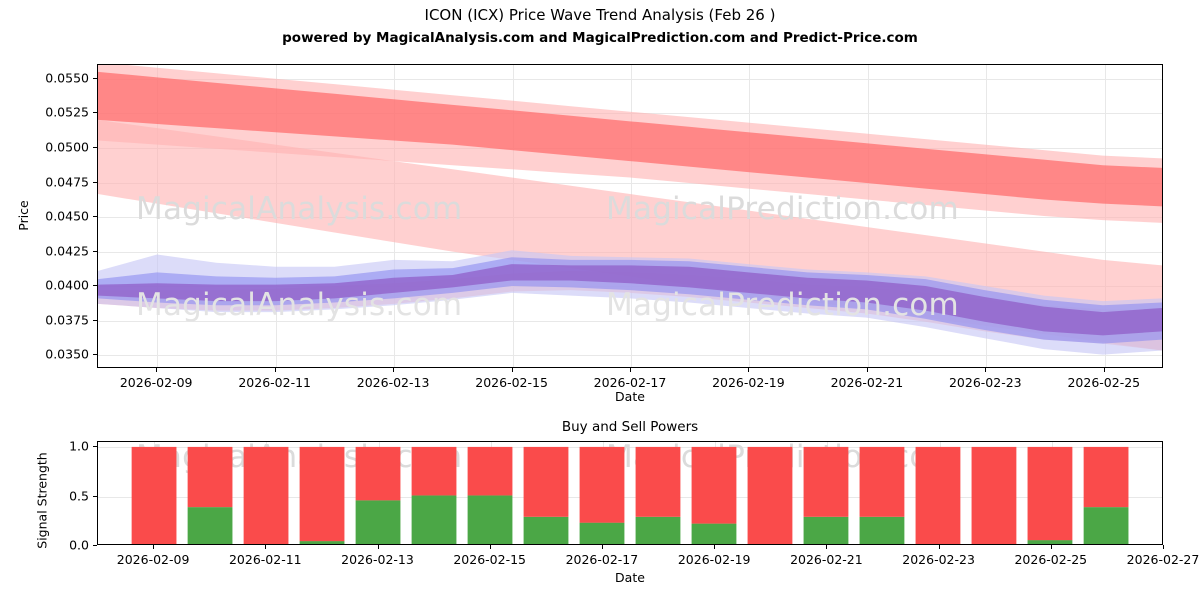 The image size is (1200, 600). Describe the element at coordinates (826, 559) in the screenshot. I see `powers-xtick-label-6: 2026-02-21` at that location.